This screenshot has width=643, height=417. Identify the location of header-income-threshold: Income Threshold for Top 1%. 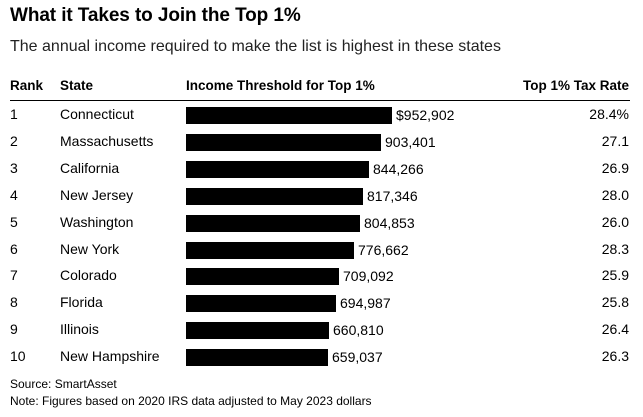
(280, 85).